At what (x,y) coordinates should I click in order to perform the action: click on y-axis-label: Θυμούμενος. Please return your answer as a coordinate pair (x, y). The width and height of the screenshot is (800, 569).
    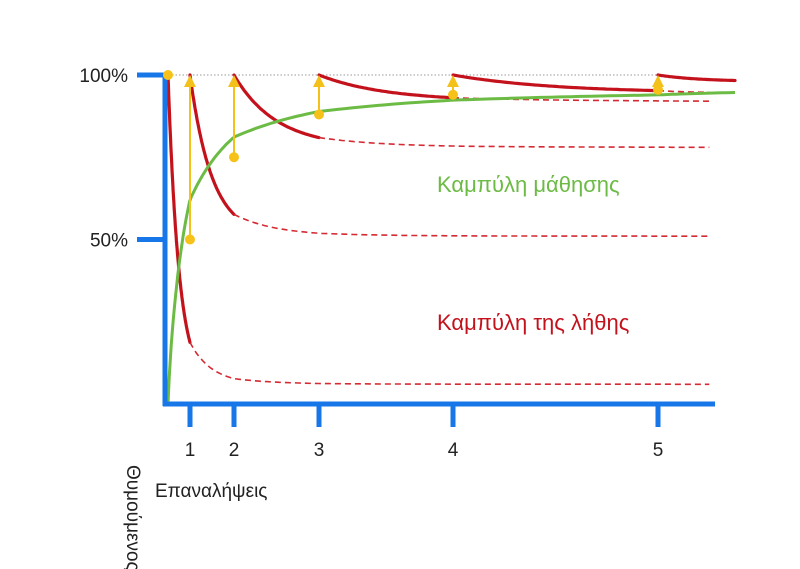
    Looking at the image, I should click on (132, 517).